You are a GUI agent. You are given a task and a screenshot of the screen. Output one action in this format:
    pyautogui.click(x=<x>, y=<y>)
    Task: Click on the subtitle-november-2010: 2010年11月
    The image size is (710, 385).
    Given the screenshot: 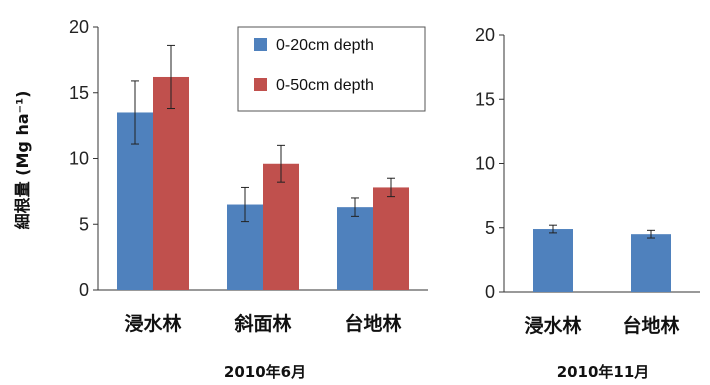 What is the action you would take?
    pyautogui.click(x=603, y=372)
    